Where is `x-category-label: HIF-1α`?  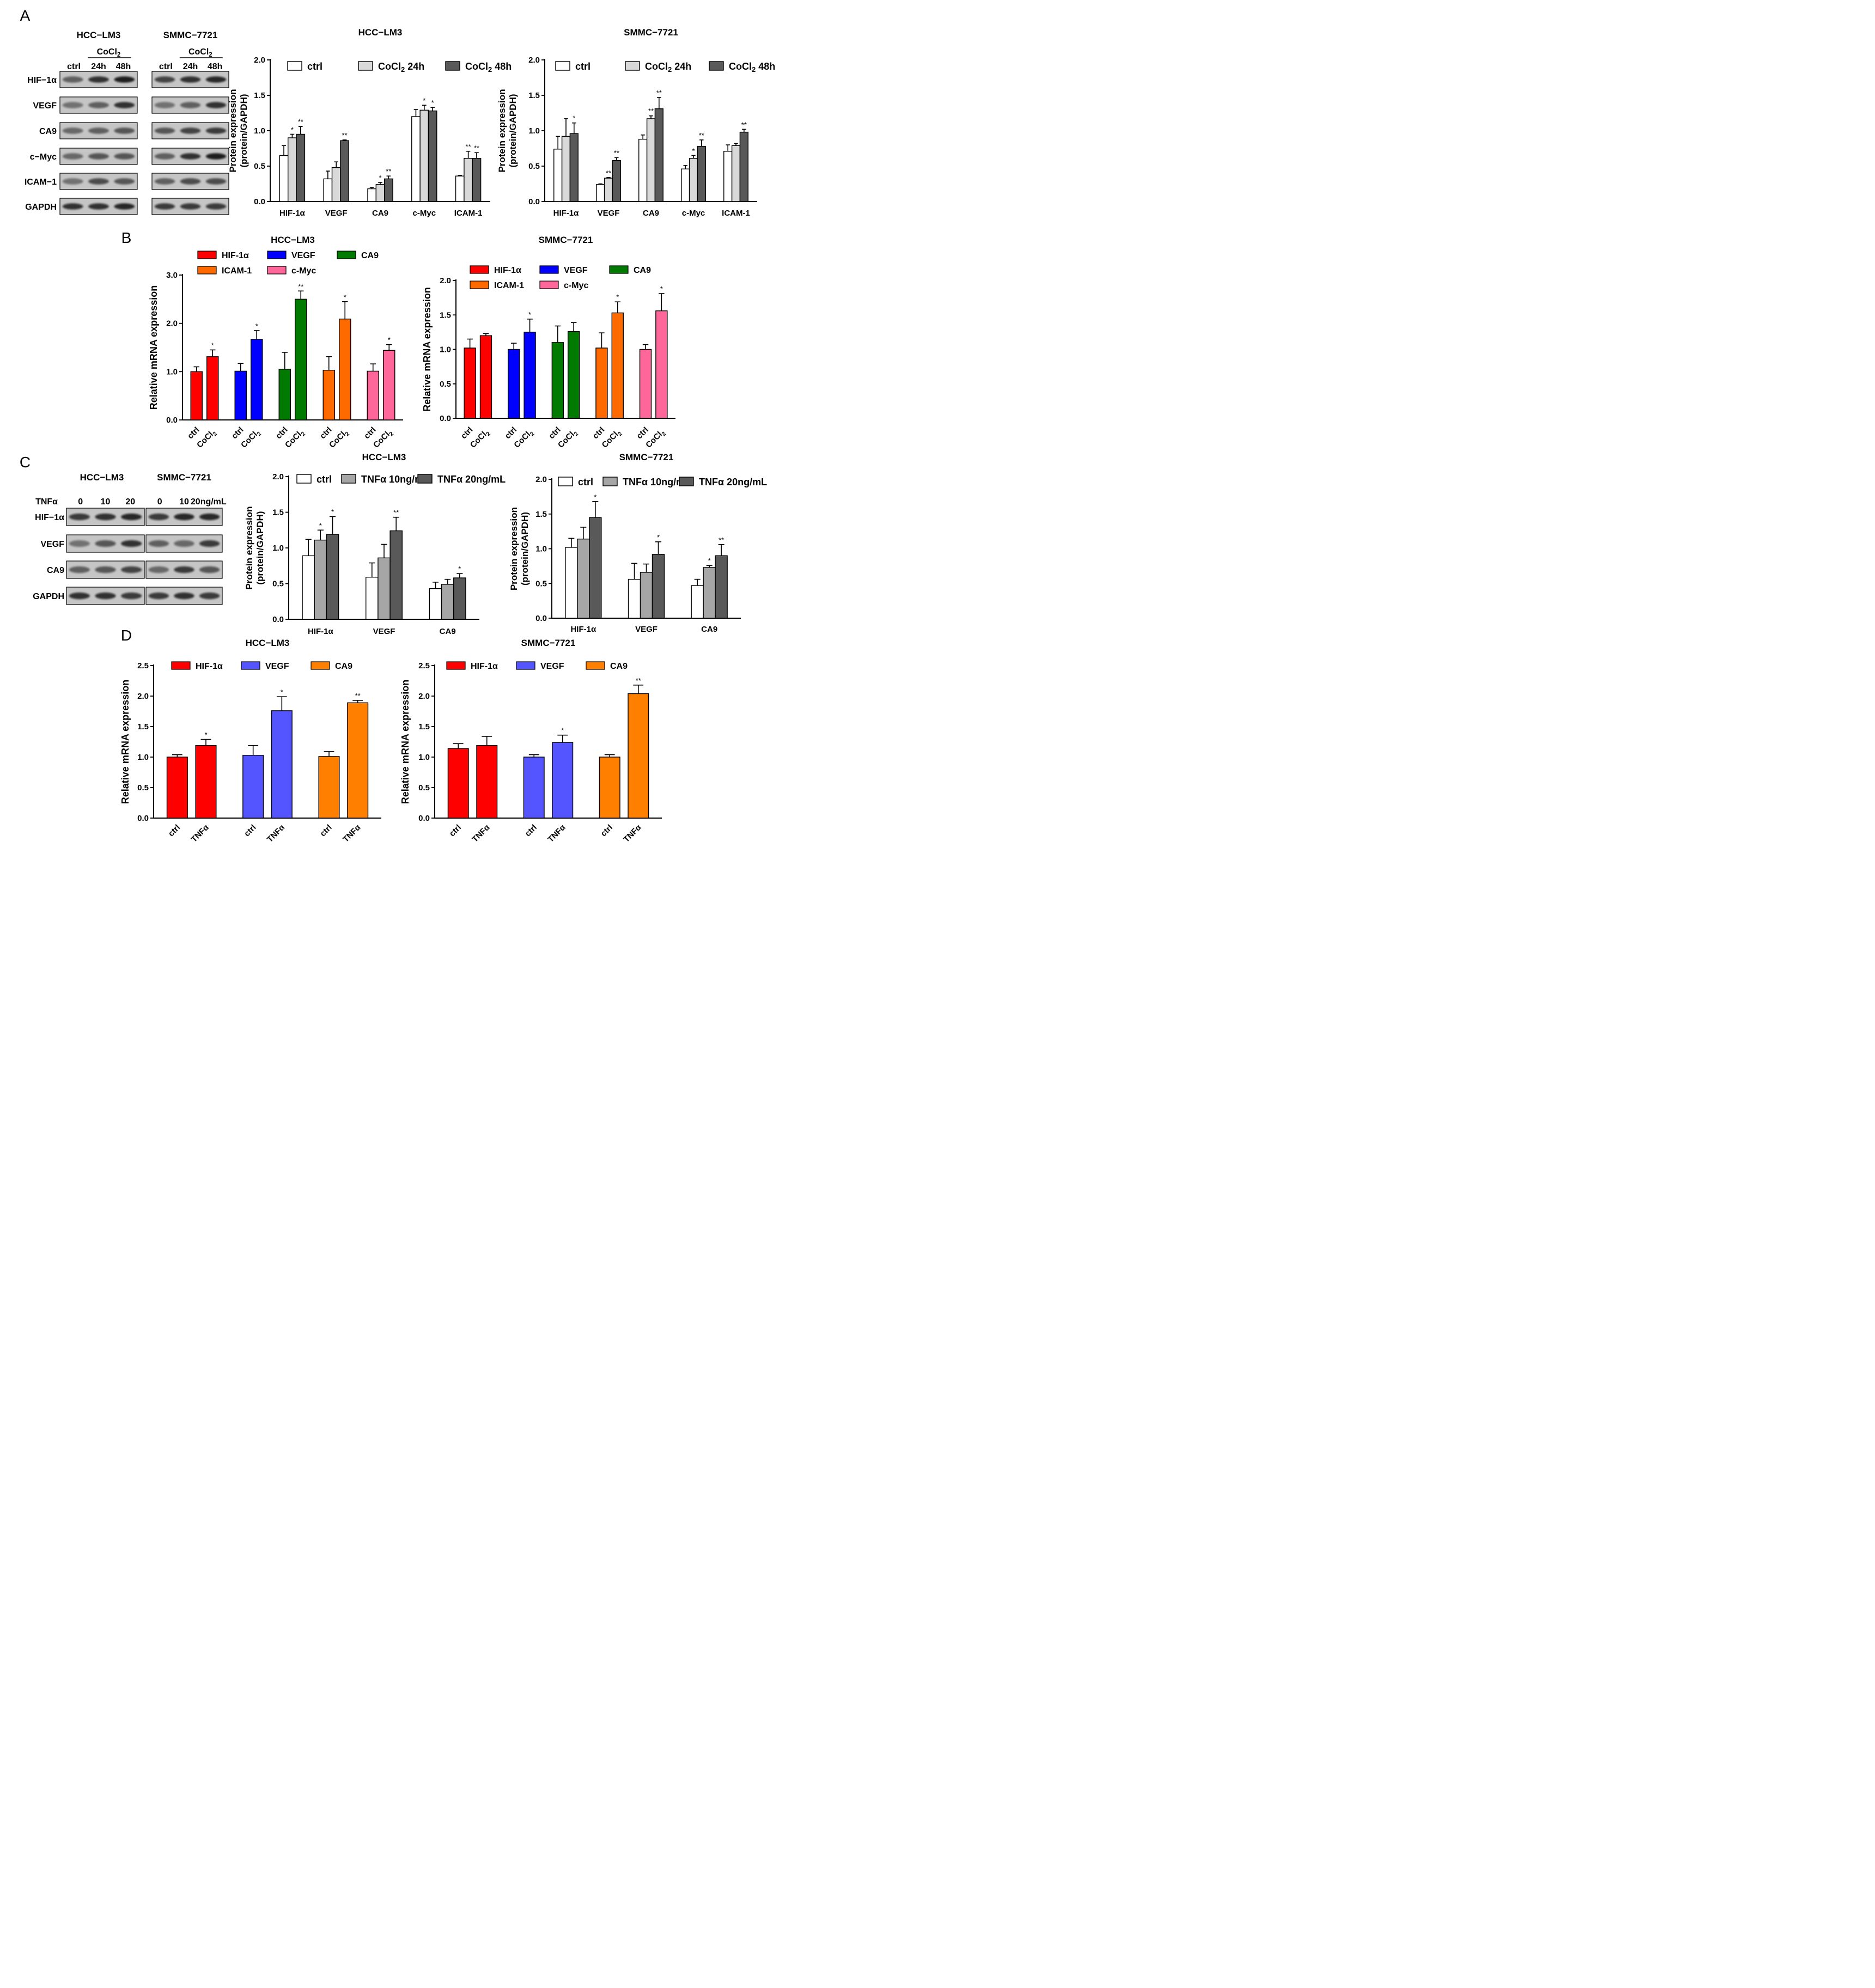
x-category-label: HIF-1α is located at coordinates (583, 630).